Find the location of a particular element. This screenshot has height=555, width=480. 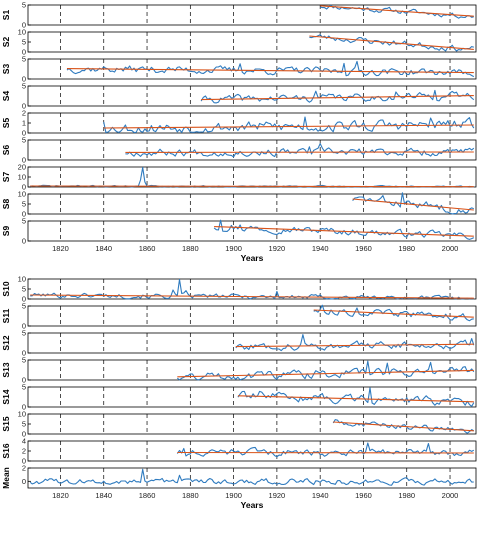

panel-frame-mean is located at coordinates (252, 478).